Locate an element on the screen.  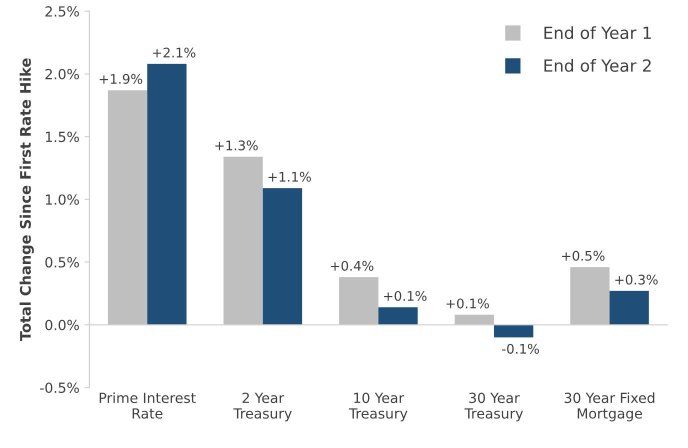
data-label: +1.3% is located at coordinates (236, 145).